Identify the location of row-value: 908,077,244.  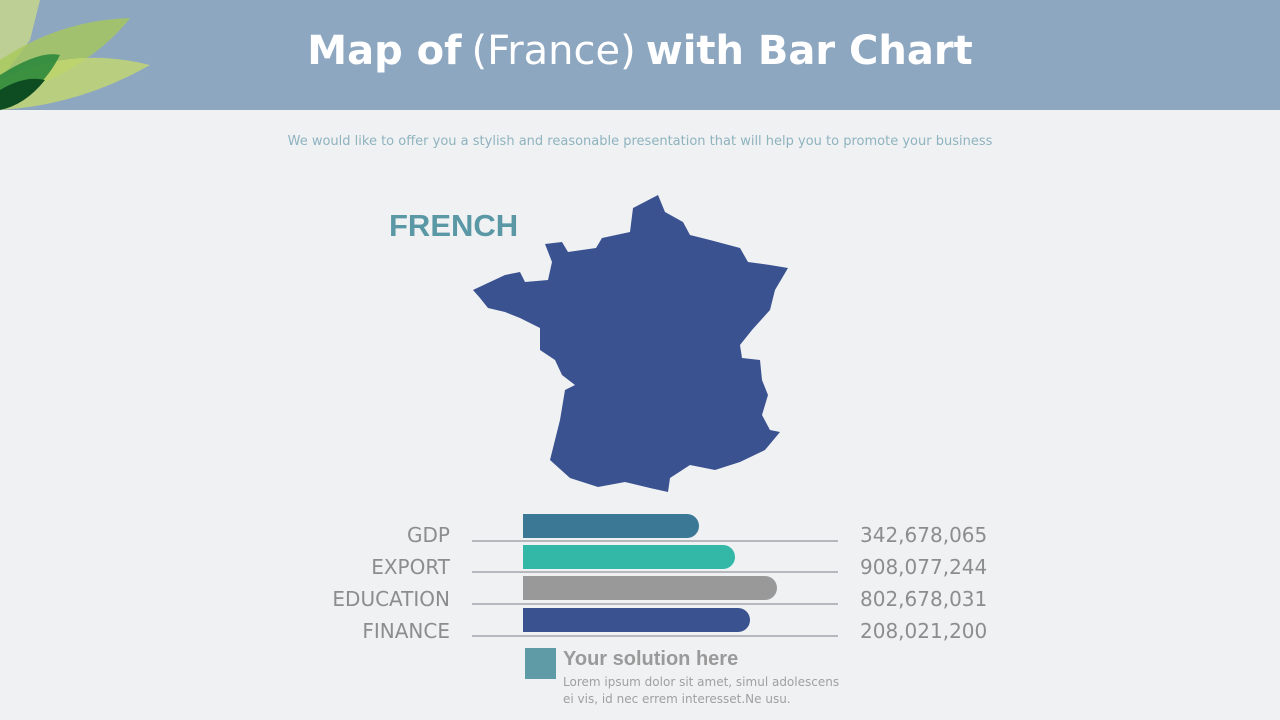
(924, 567).